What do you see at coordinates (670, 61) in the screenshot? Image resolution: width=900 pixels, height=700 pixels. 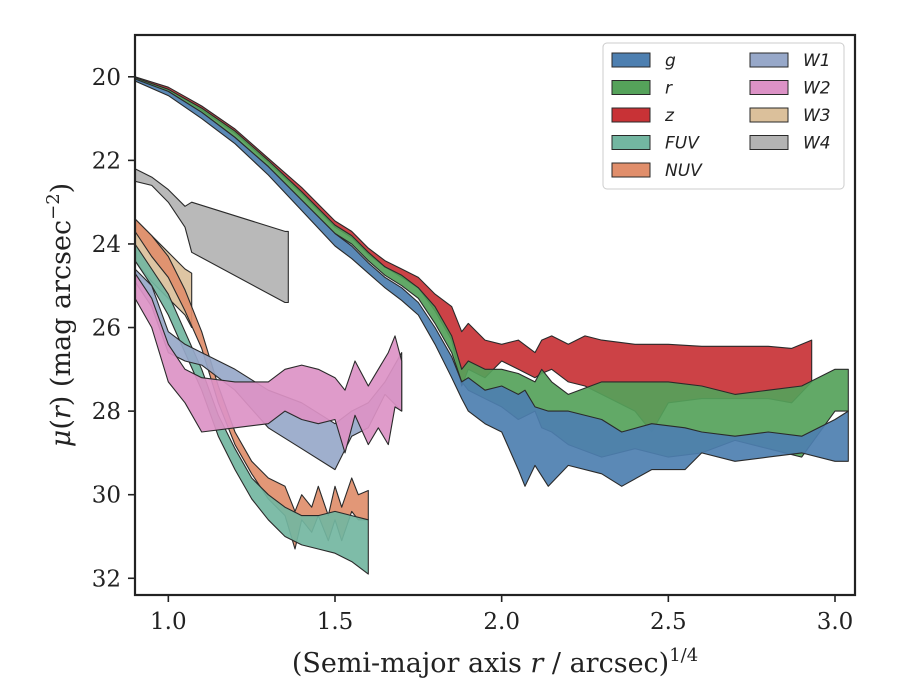 I see `legend-label: g` at bounding box center [670, 61].